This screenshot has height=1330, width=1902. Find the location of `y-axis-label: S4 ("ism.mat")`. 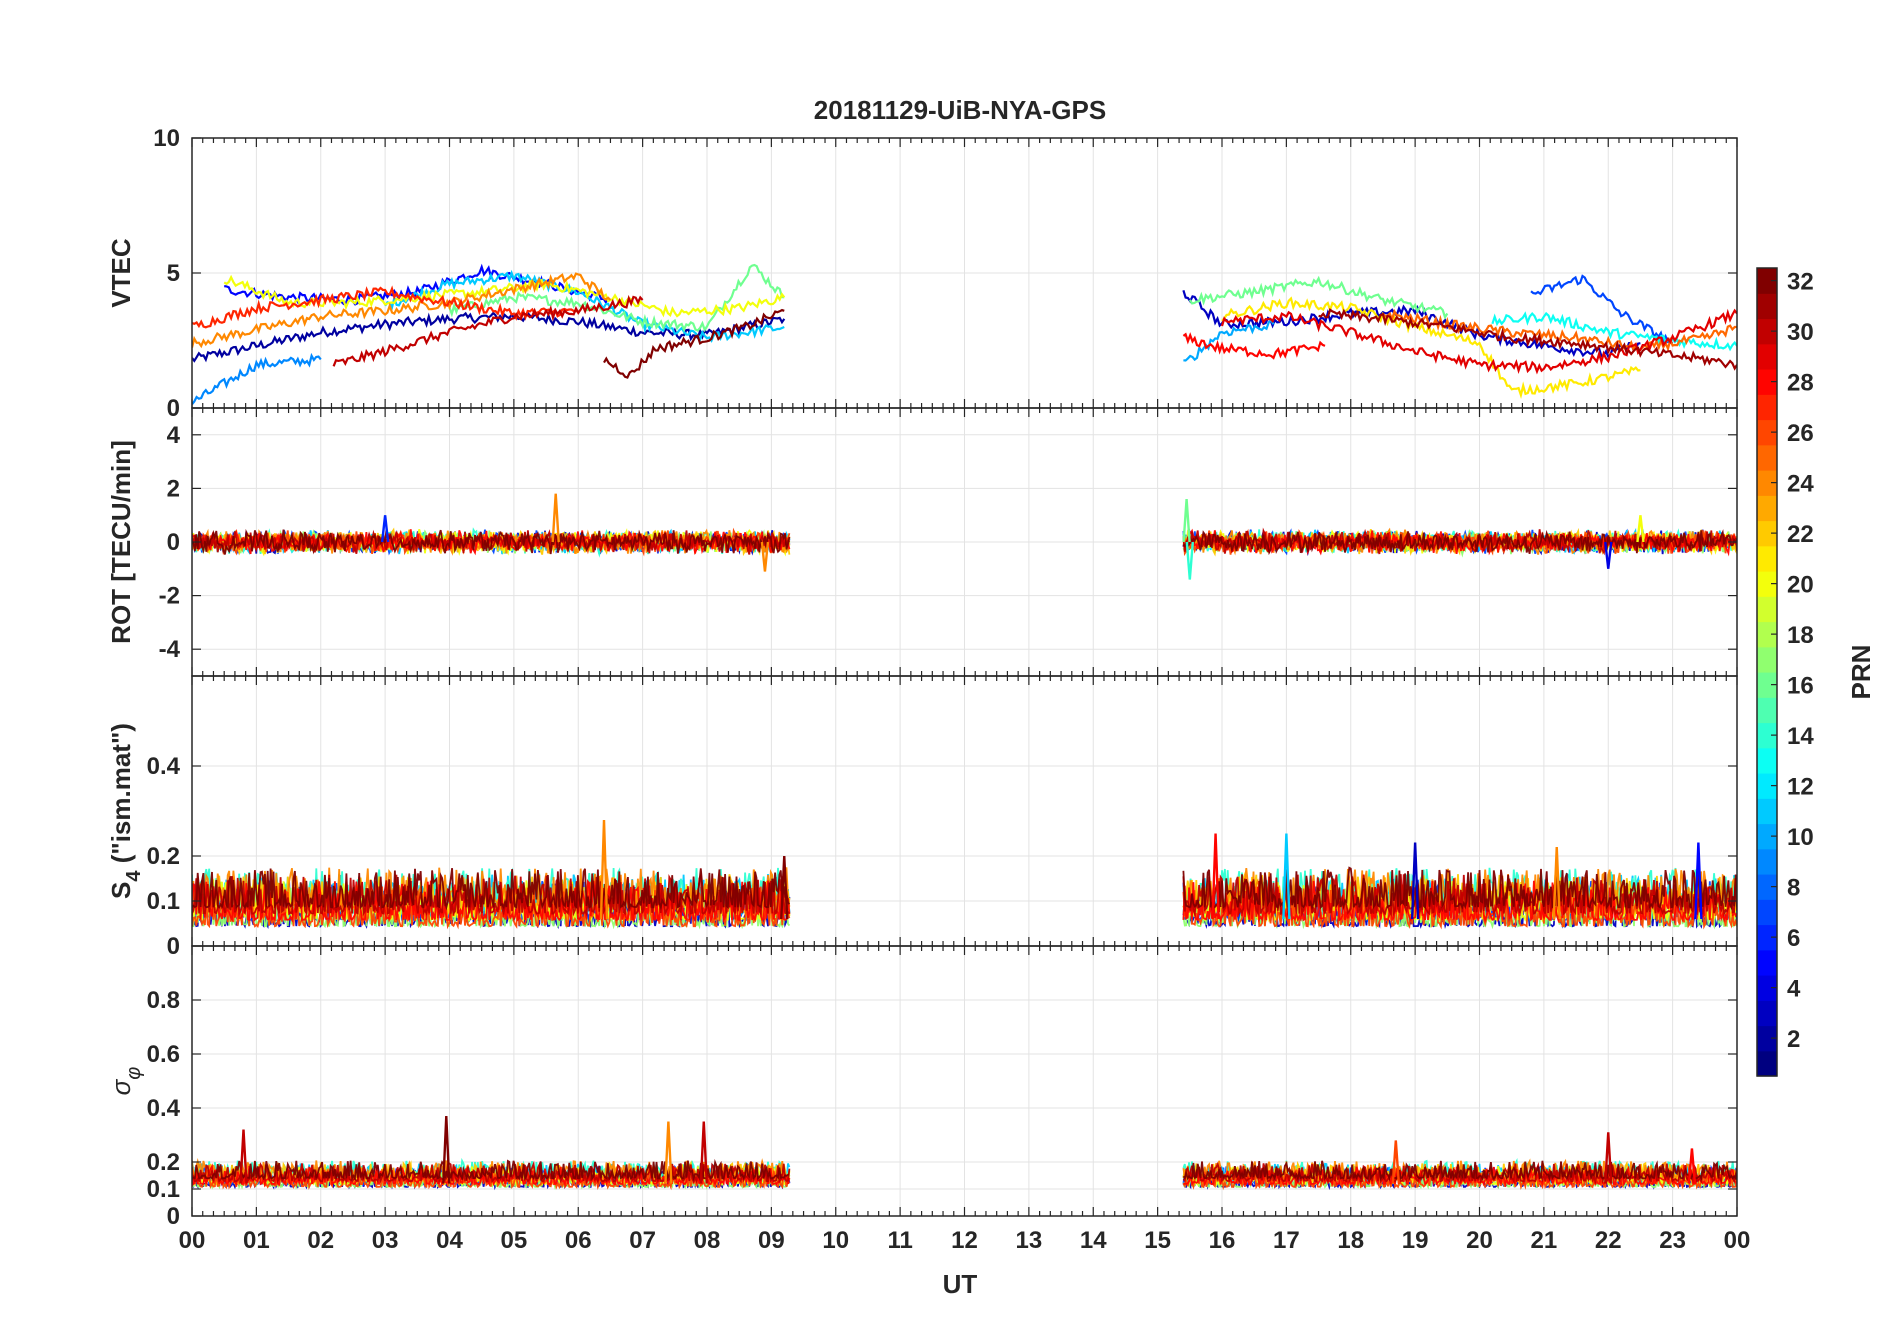

y-axis-label: S4 ("ism.mat") is located at coordinates (125, 811).